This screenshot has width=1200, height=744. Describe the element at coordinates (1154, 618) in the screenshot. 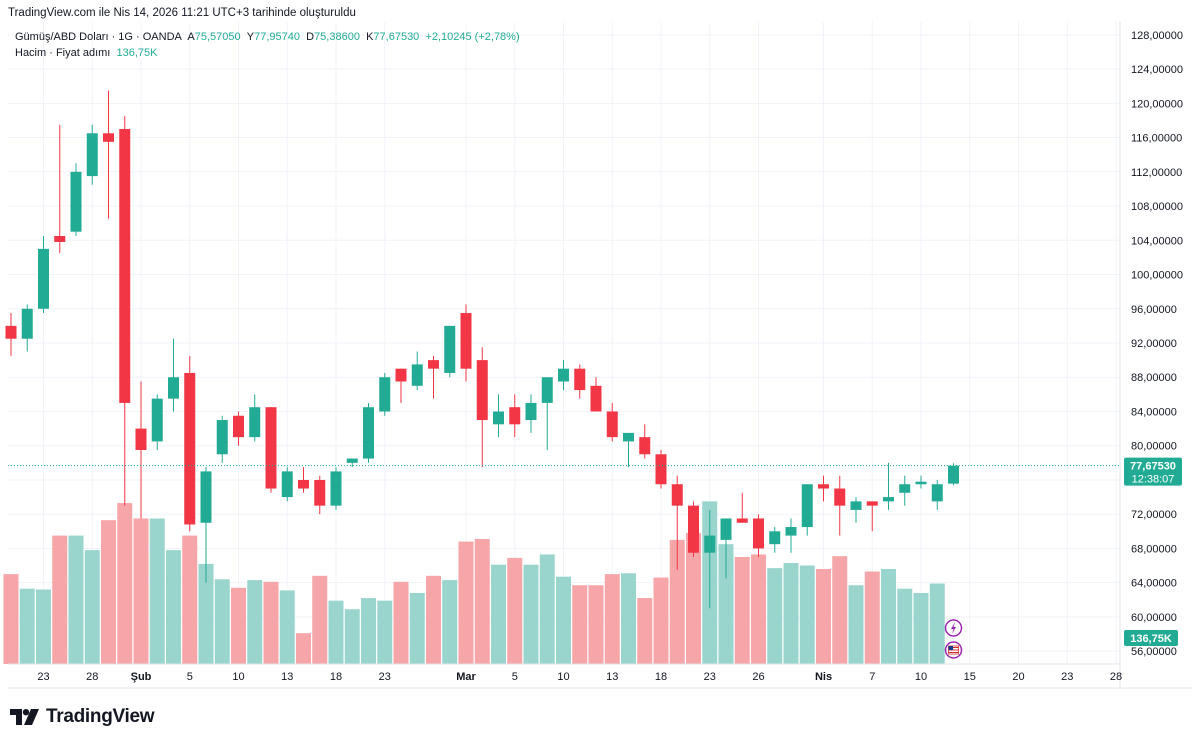

I see `price-tick-label: 60,00000` at that location.